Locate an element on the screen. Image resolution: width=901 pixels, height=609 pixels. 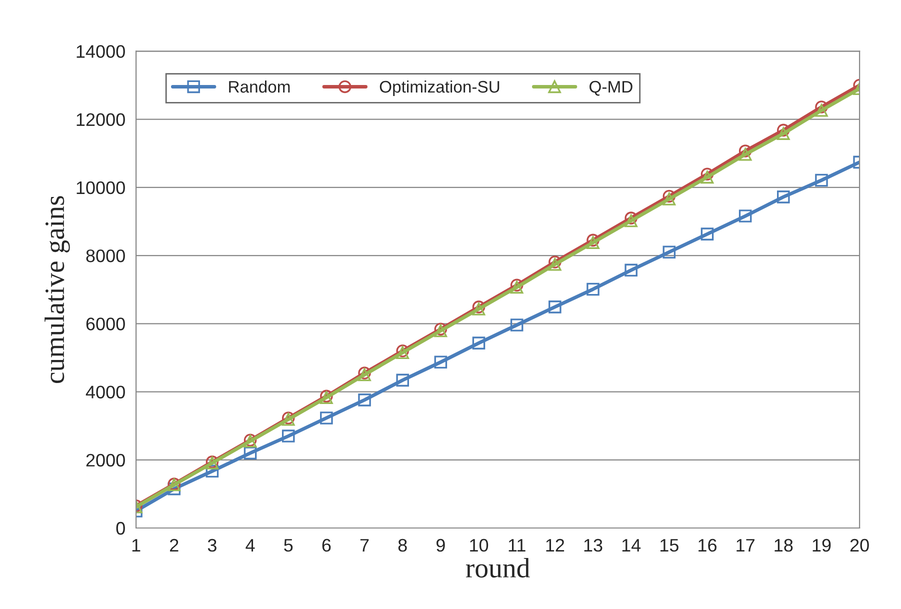
x-tick-label: 20 is located at coordinates (859, 545).